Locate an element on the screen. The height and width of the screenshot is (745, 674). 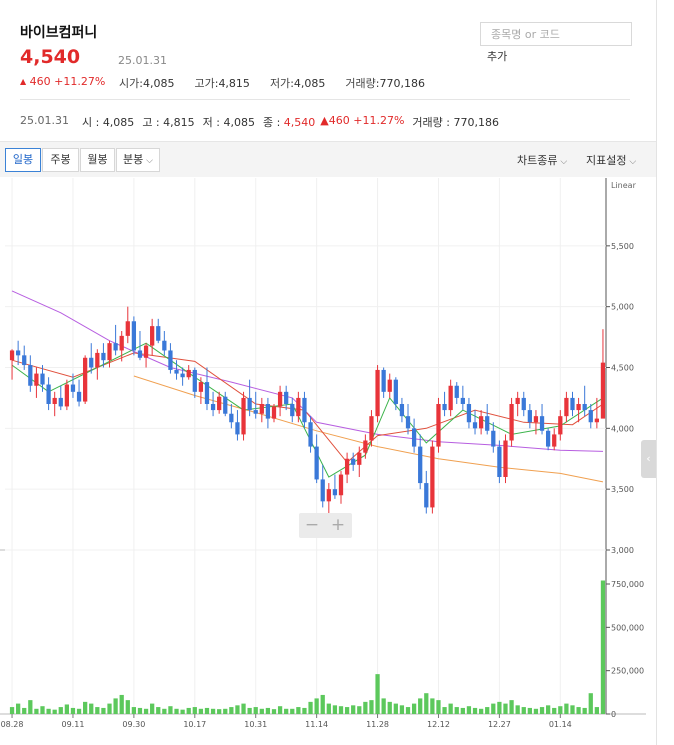
stock-search-input is located at coordinates (556, 34).